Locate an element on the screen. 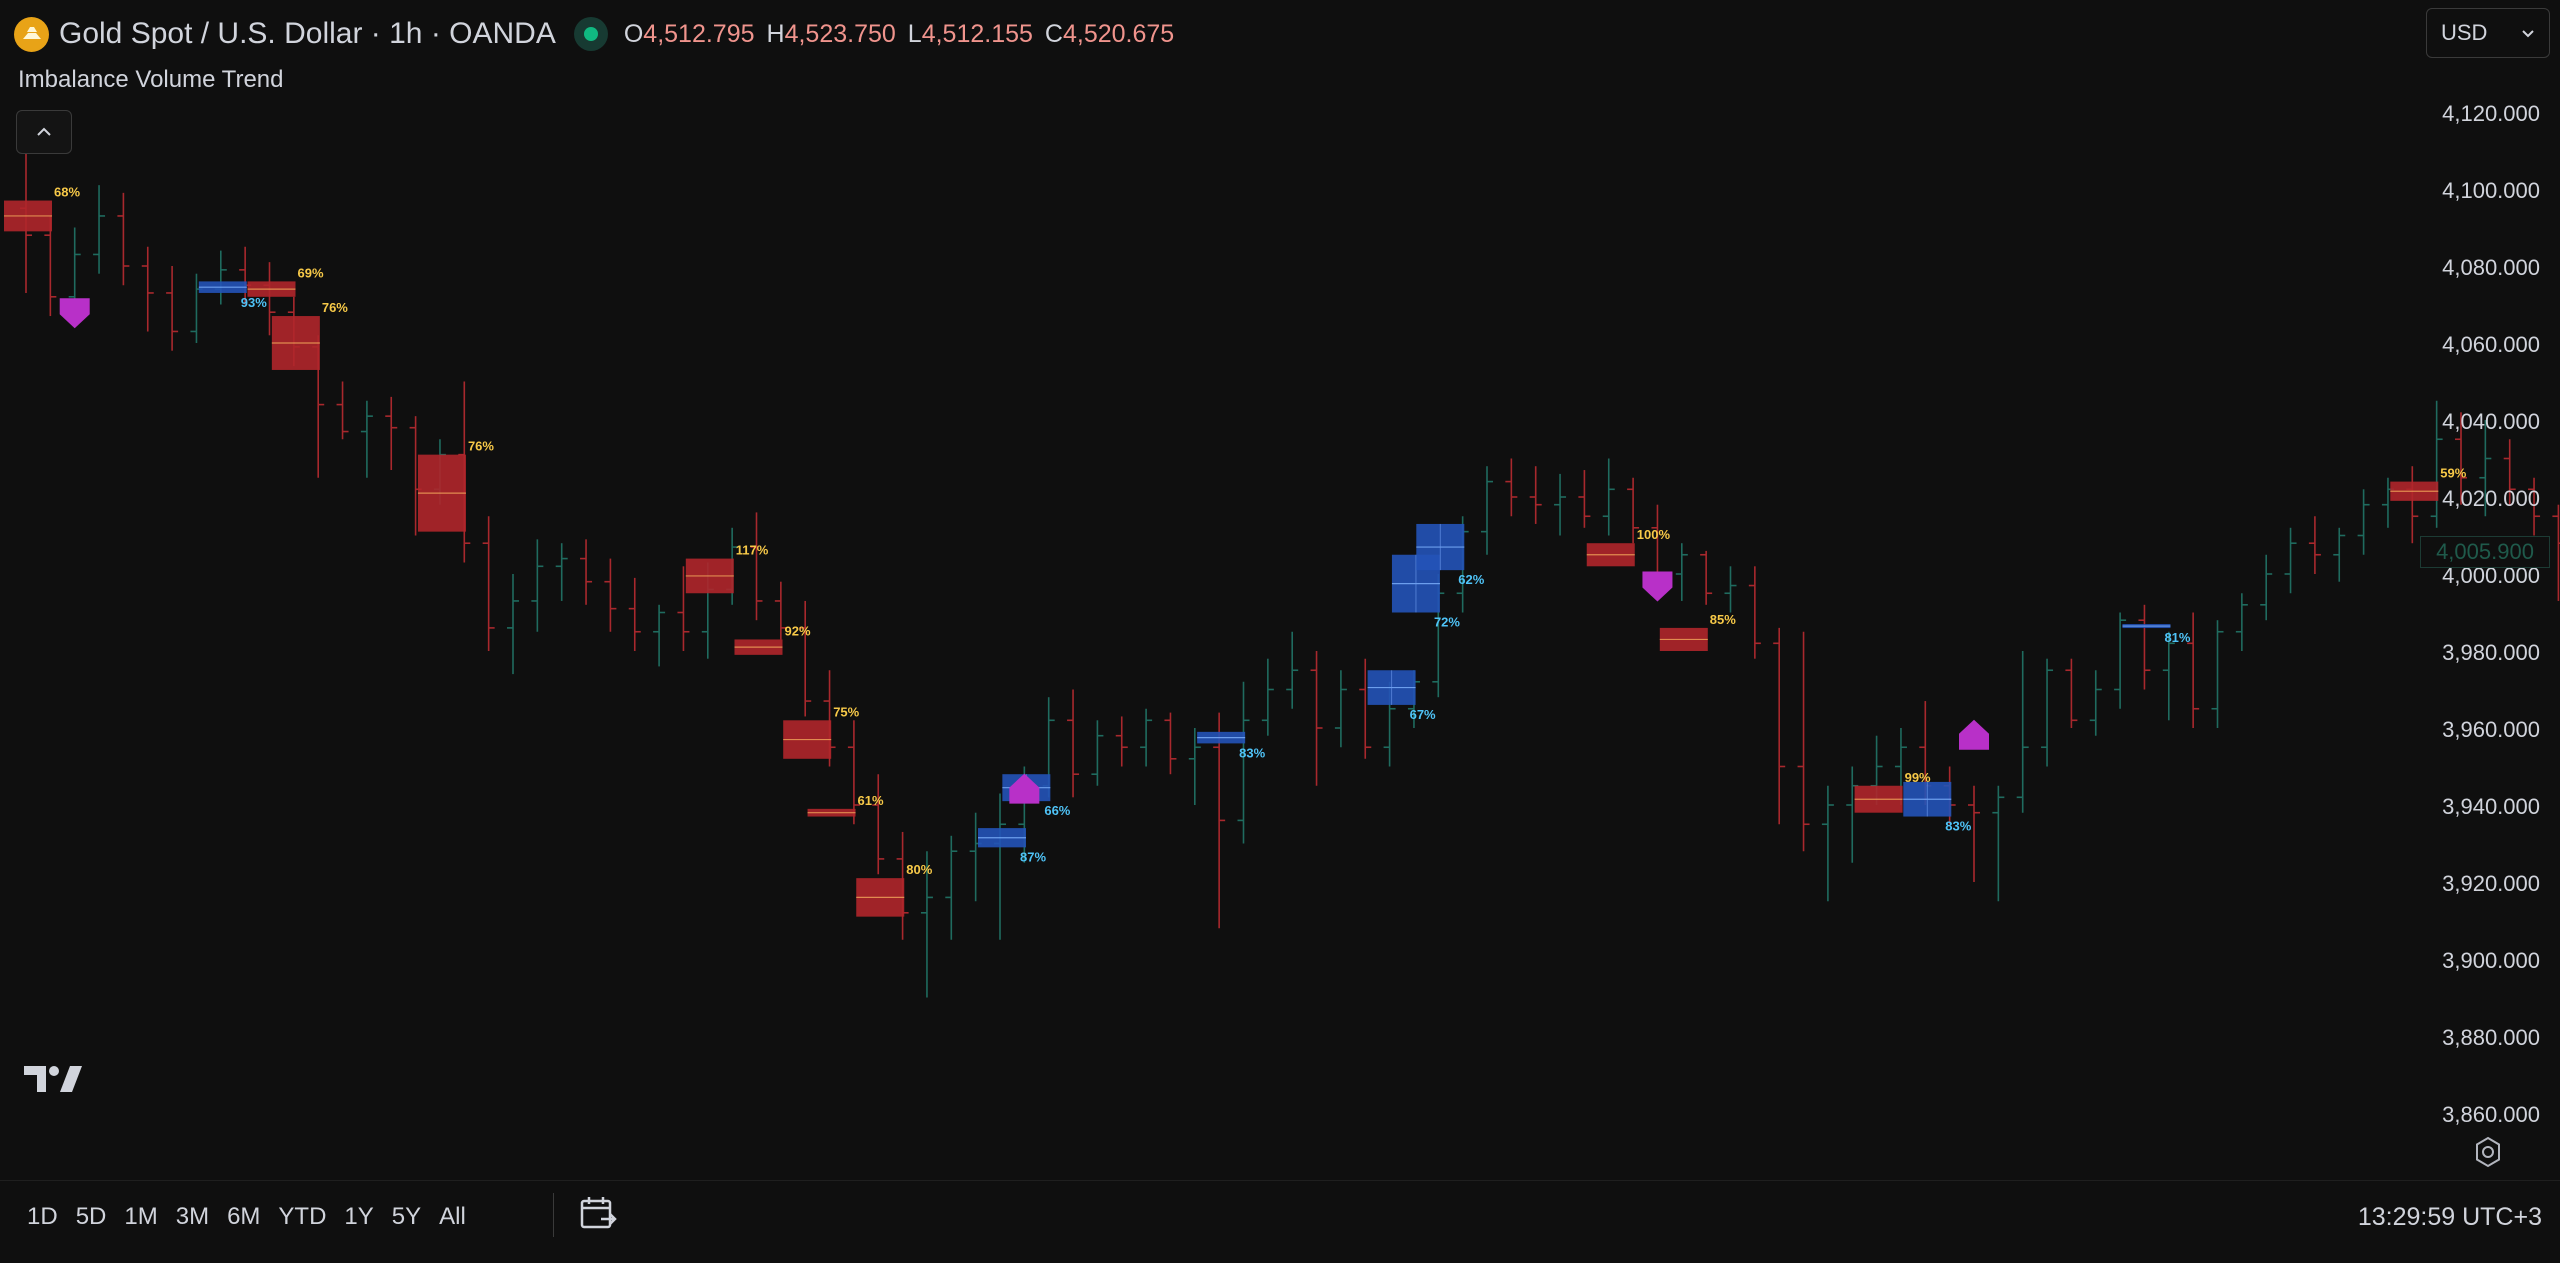 The image size is (2560, 1263). range-5y-button: 5Y is located at coordinates (406, 1216).